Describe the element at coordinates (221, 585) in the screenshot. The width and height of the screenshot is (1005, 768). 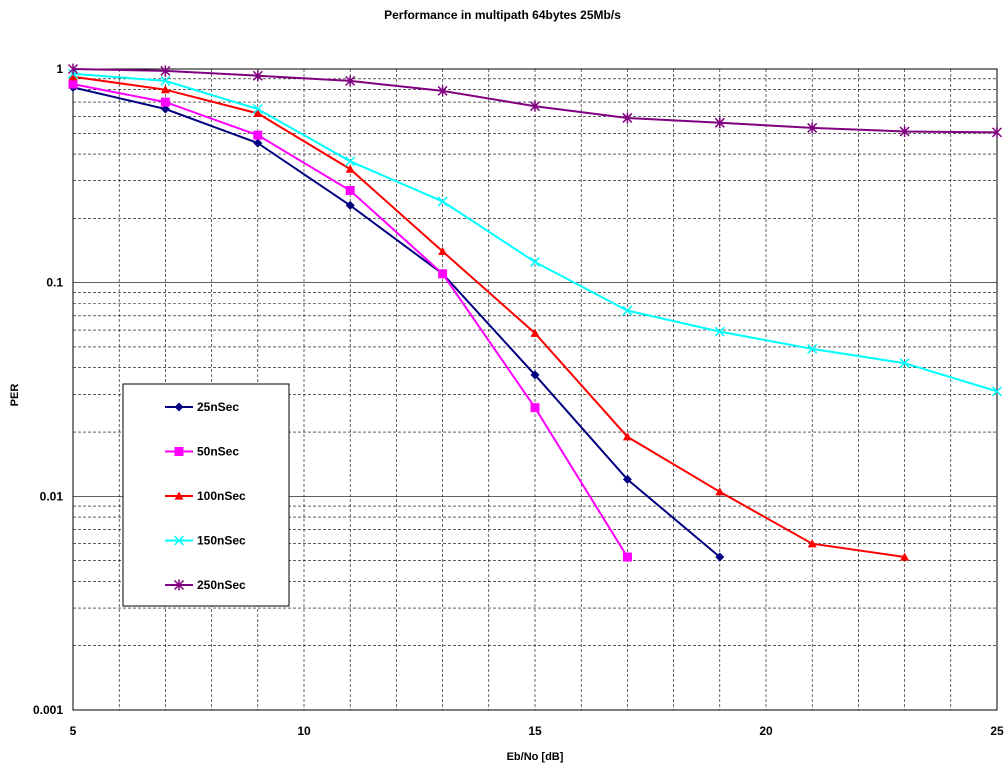
I see `legend-label: 250nSec` at that location.